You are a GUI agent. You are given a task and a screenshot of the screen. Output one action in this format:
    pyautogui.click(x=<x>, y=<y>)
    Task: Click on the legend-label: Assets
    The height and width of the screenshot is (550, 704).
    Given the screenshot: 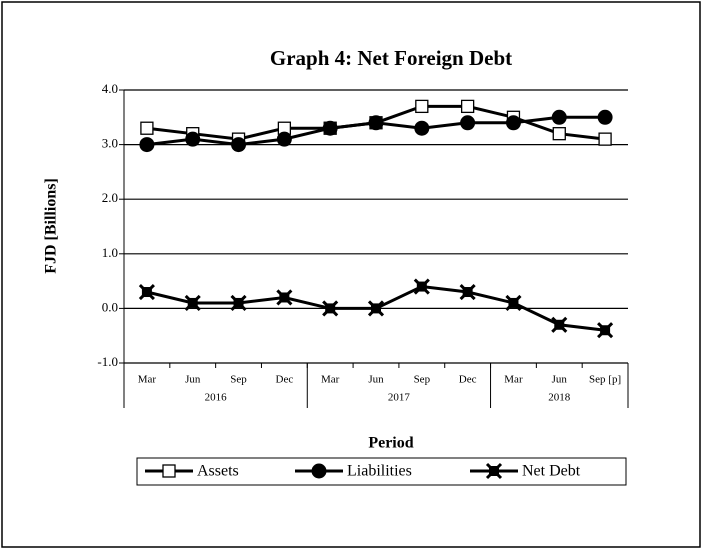 What is the action you would take?
    pyautogui.click(x=218, y=471)
    